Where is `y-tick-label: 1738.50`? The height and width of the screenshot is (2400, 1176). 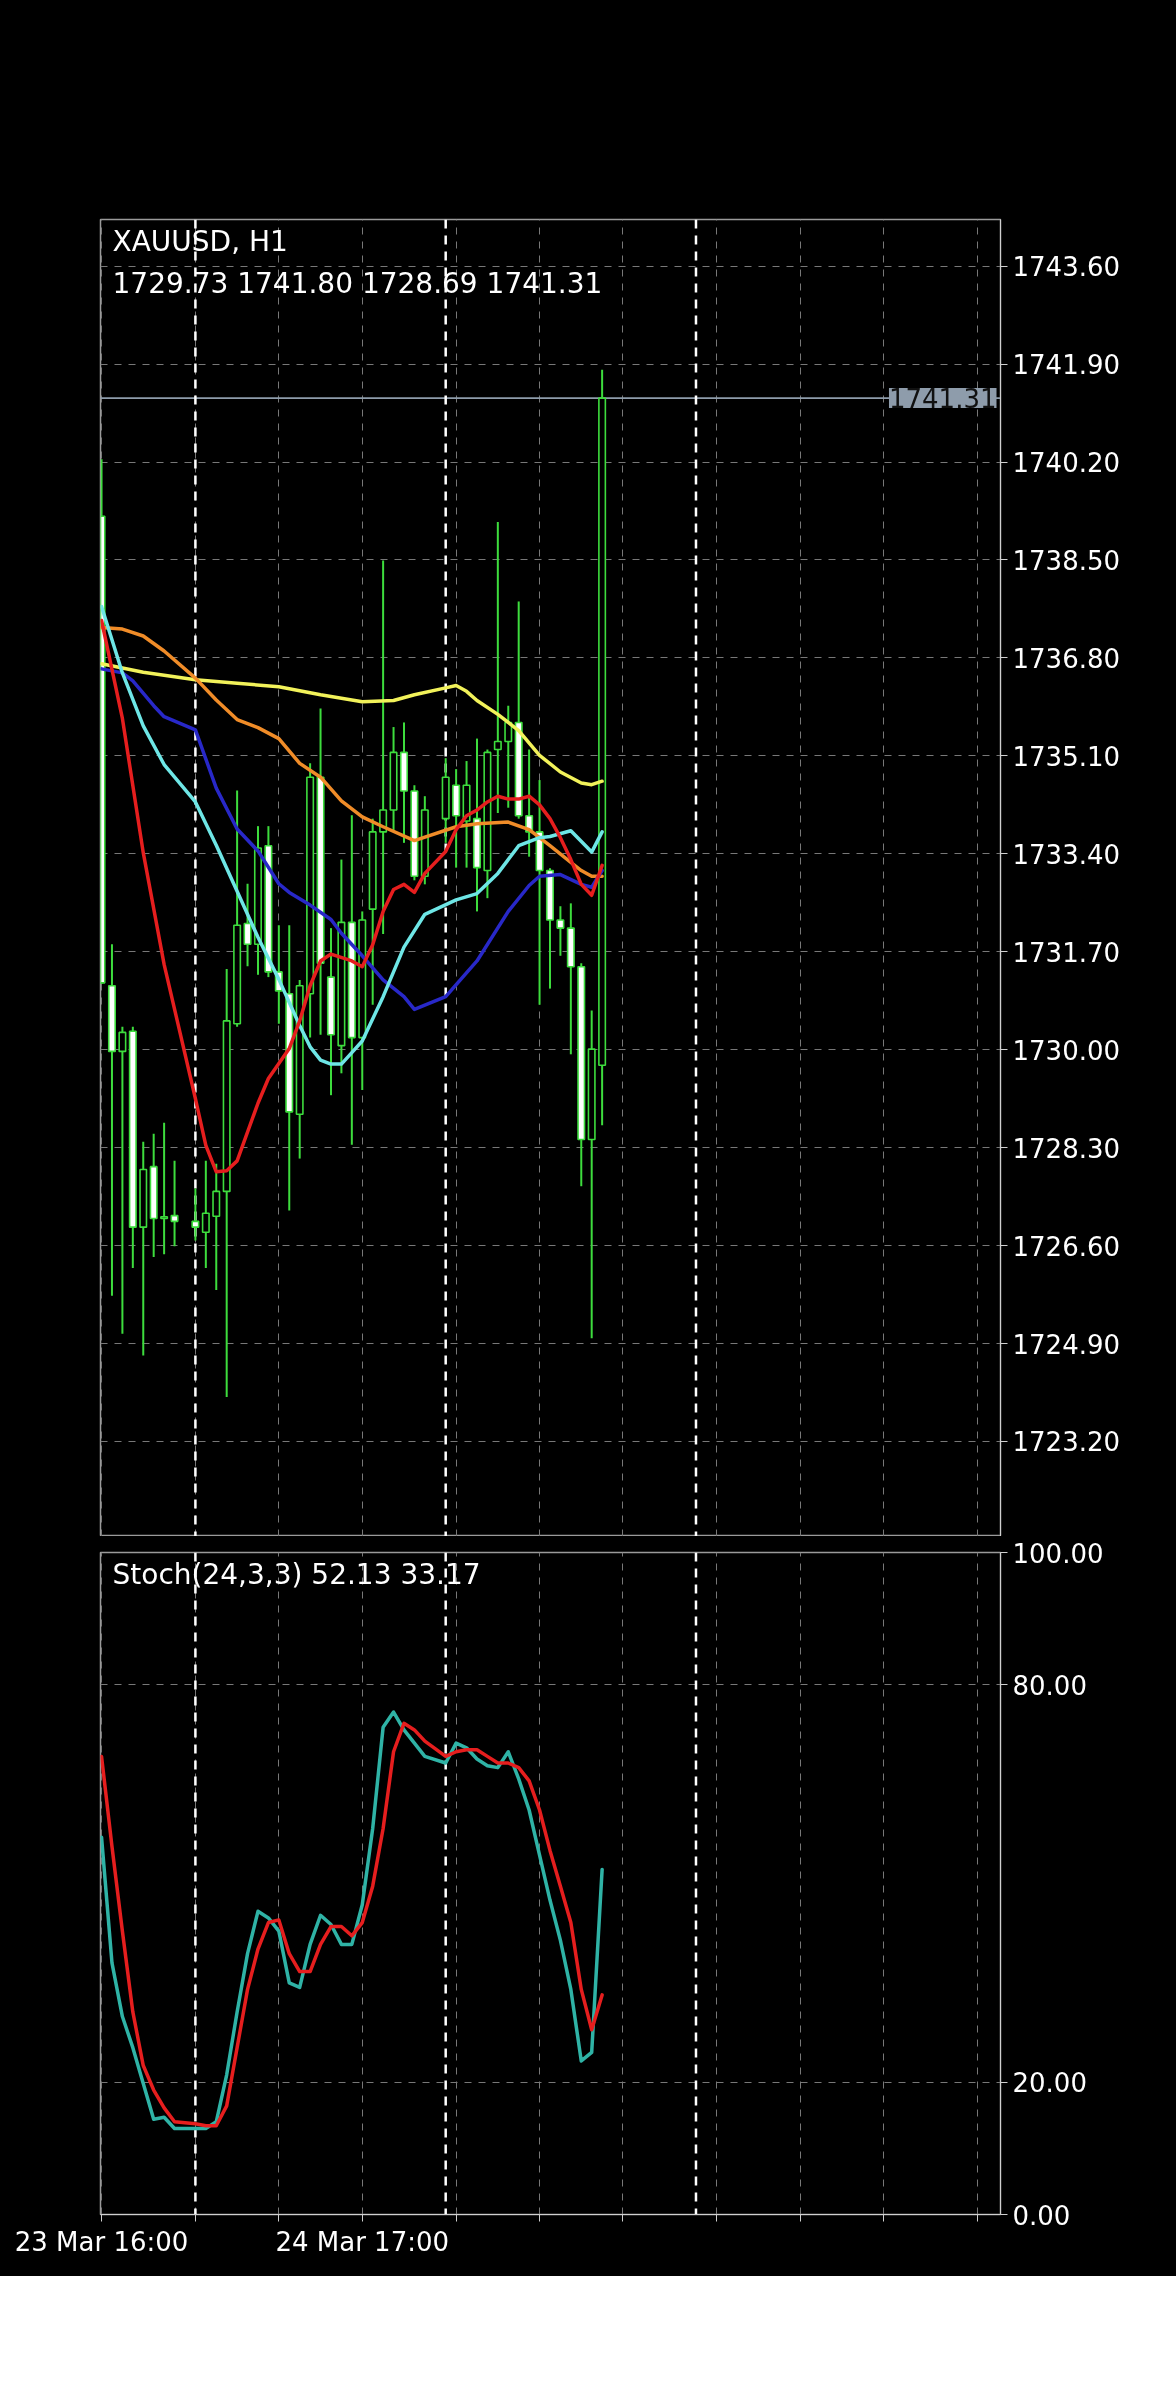
y-tick-label: 1738.50 is located at coordinates (1066, 560).